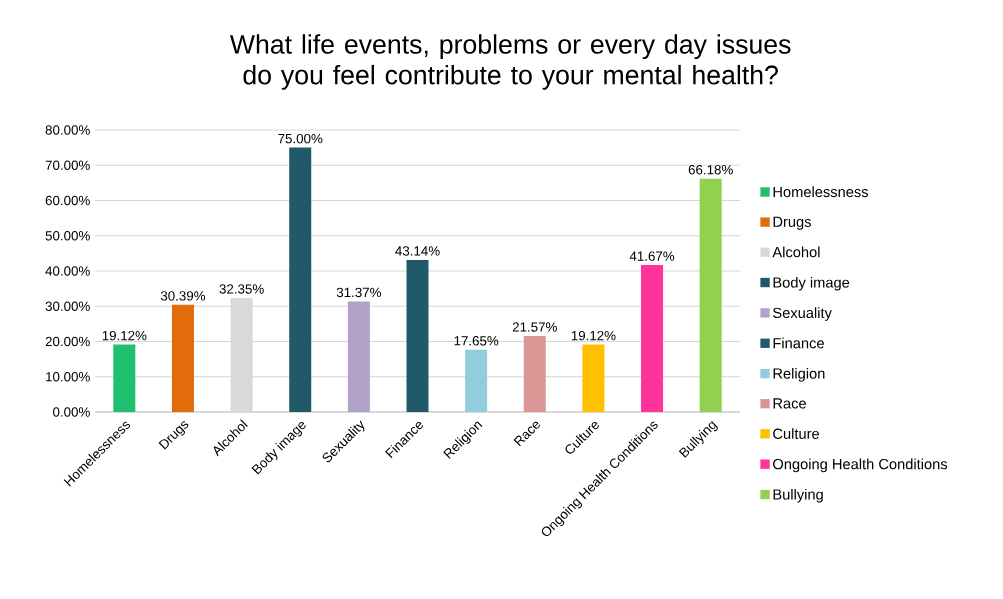 This screenshot has height=599, width=1003. What do you see at coordinates (67, 341) in the screenshot?
I see `y-tick-label: 20.00%` at bounding box center [67, 341].